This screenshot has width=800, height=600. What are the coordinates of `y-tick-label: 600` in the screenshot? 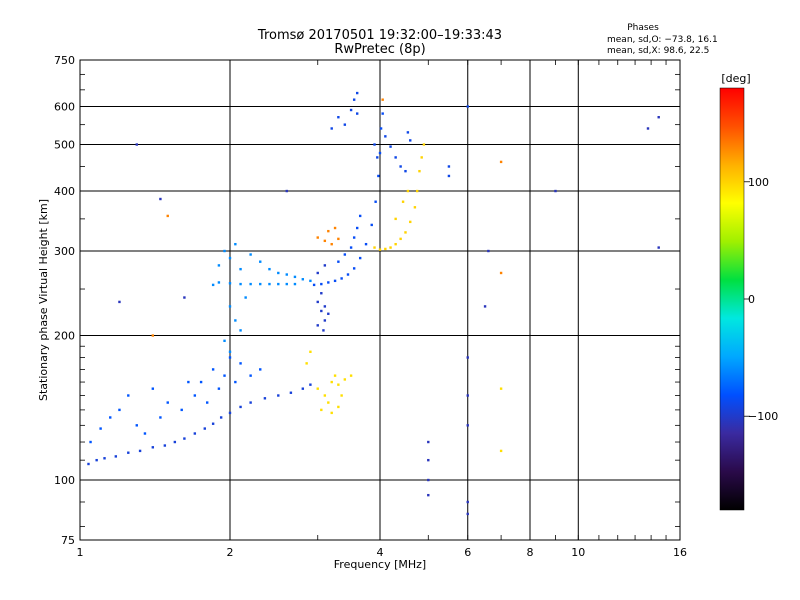 It's located at (64, 107).